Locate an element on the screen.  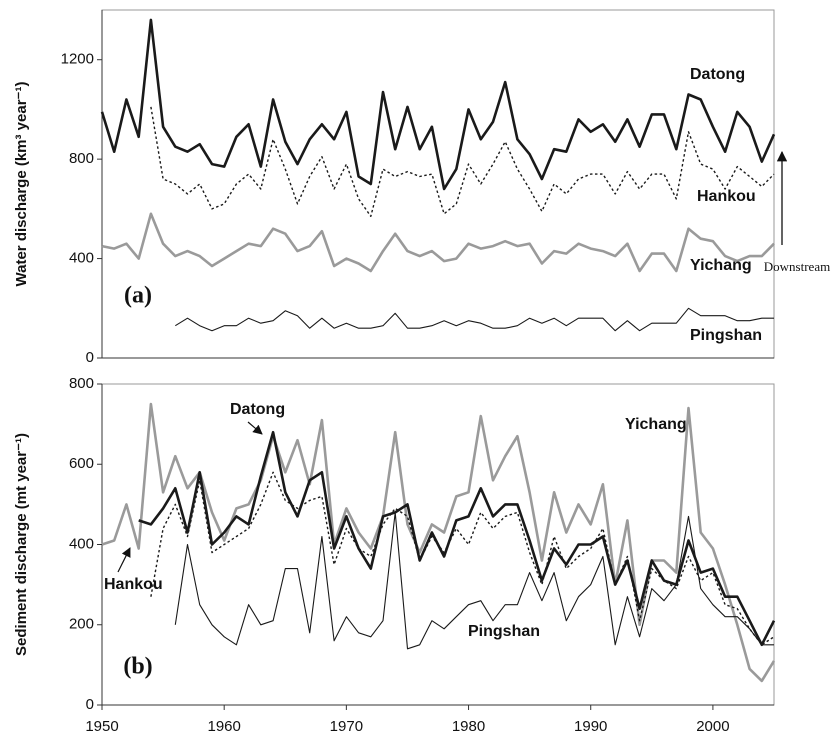
x-tick-label: 1970 is located at coordinates (346, 726).